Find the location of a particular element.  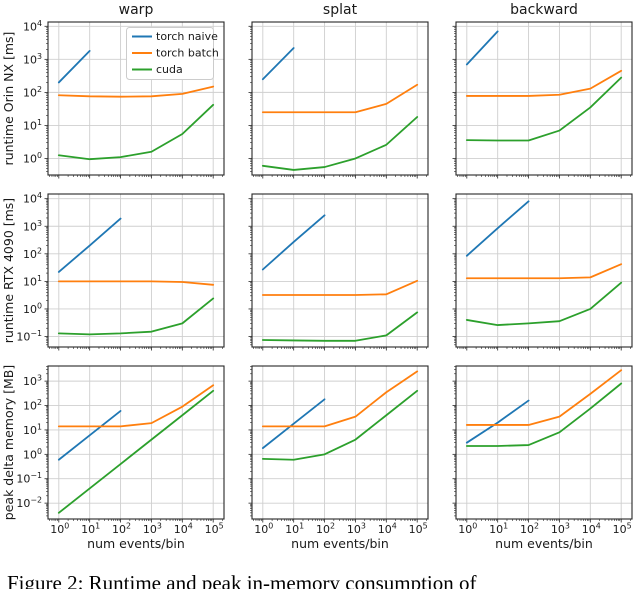

legend-label-cuda: cuda is located at coordinates (169, 69).